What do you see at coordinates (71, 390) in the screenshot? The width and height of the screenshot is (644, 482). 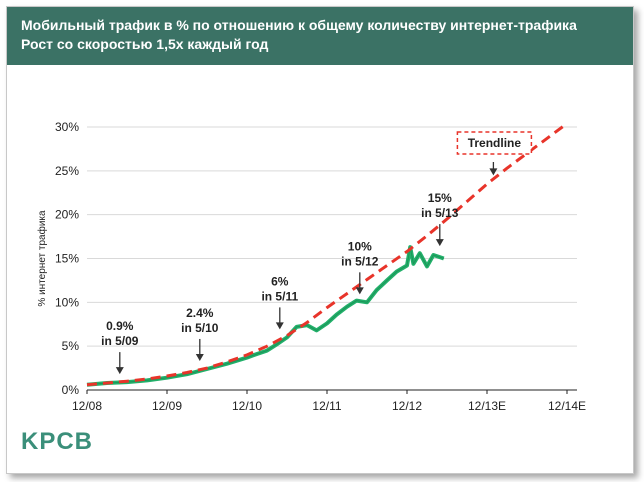 I see `y-tick-label: 0%` at bounding box center [71, 390].